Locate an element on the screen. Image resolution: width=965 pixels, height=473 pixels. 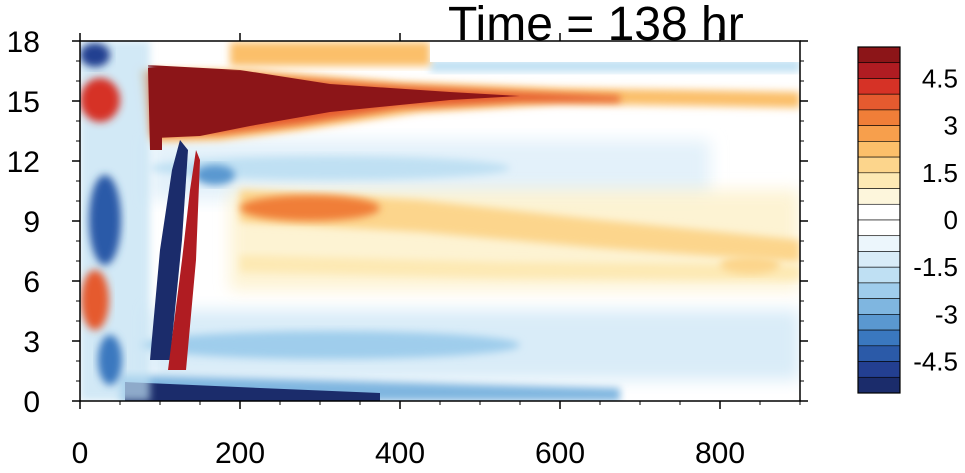
top-blue-strip is located at coordinates (615, 66).